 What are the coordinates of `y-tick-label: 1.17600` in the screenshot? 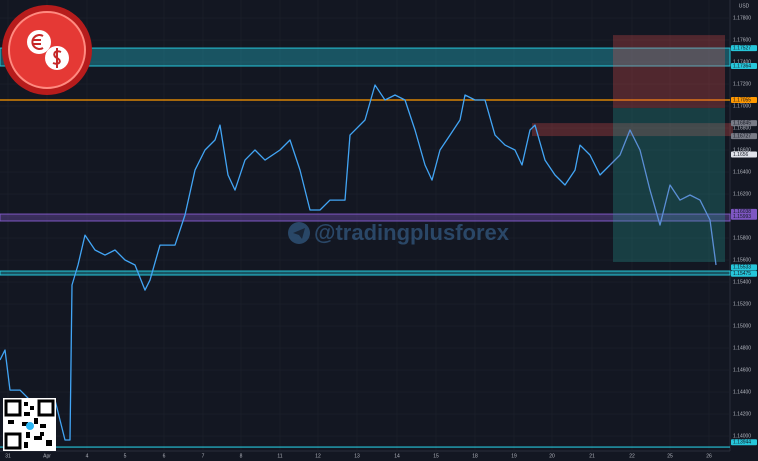 It's located at (742, 40).